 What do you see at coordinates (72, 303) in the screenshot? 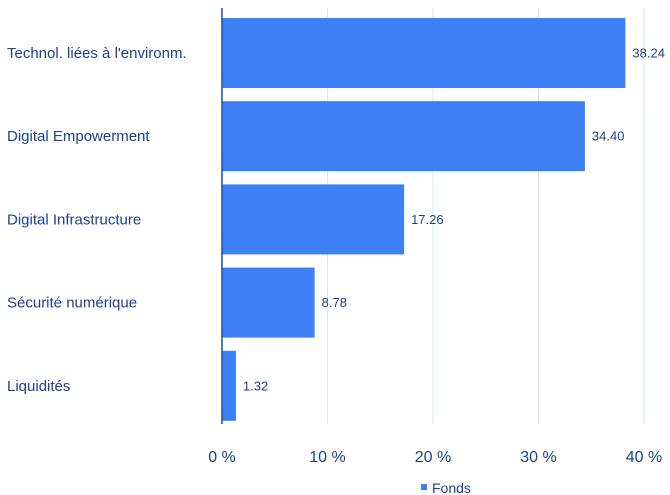
I see `category-label: Sécurité numérique` at bounding box center [72, 303].